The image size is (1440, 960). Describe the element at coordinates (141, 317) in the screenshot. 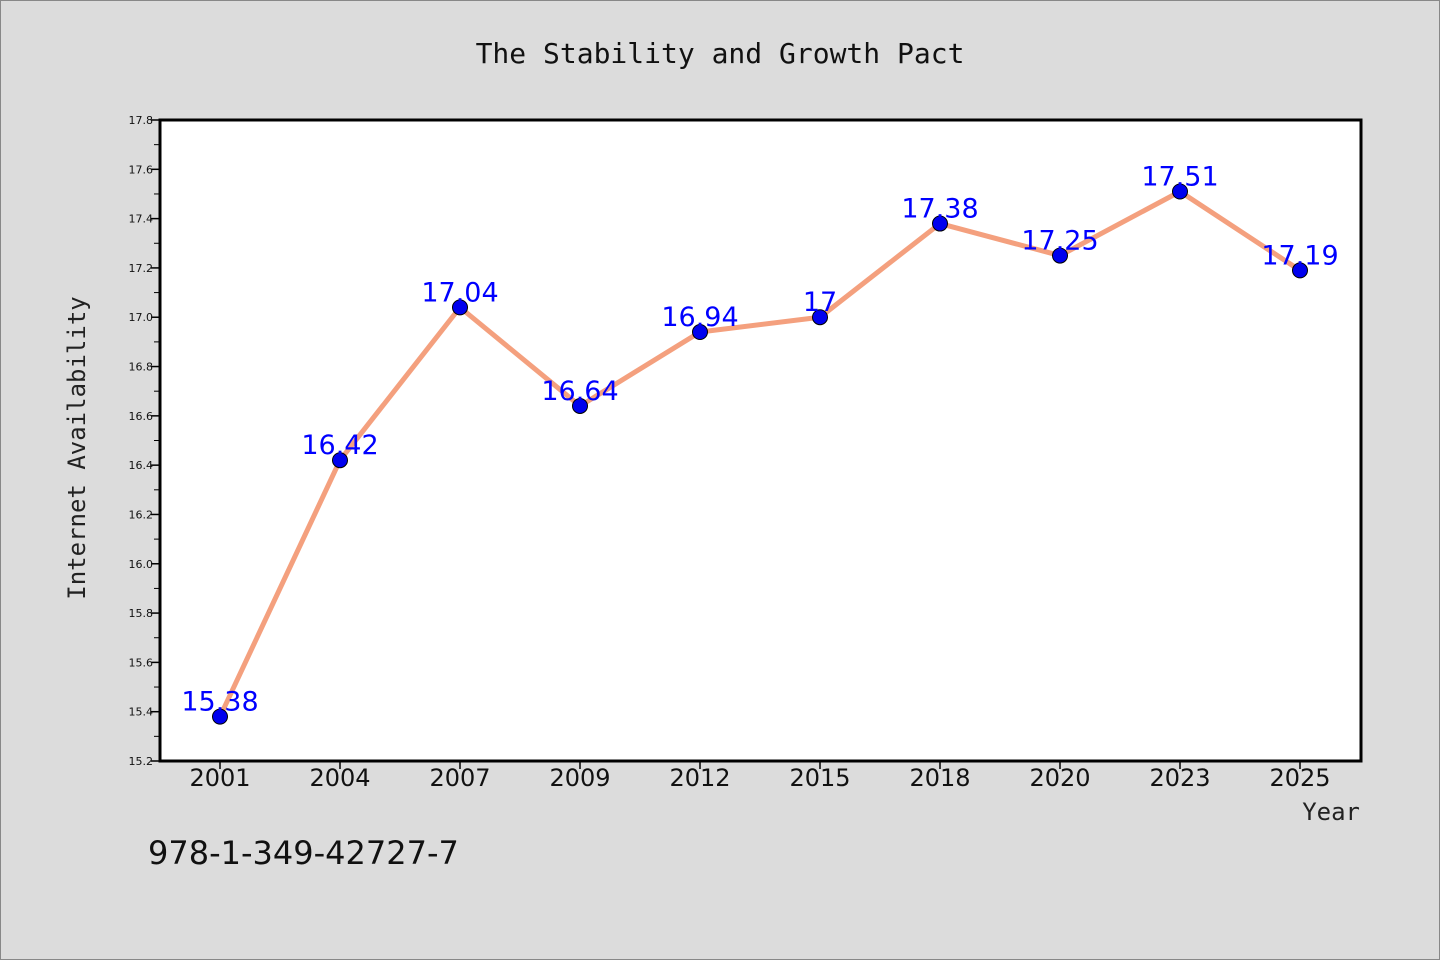

I see `y-tick-label: 17.0` at that location.